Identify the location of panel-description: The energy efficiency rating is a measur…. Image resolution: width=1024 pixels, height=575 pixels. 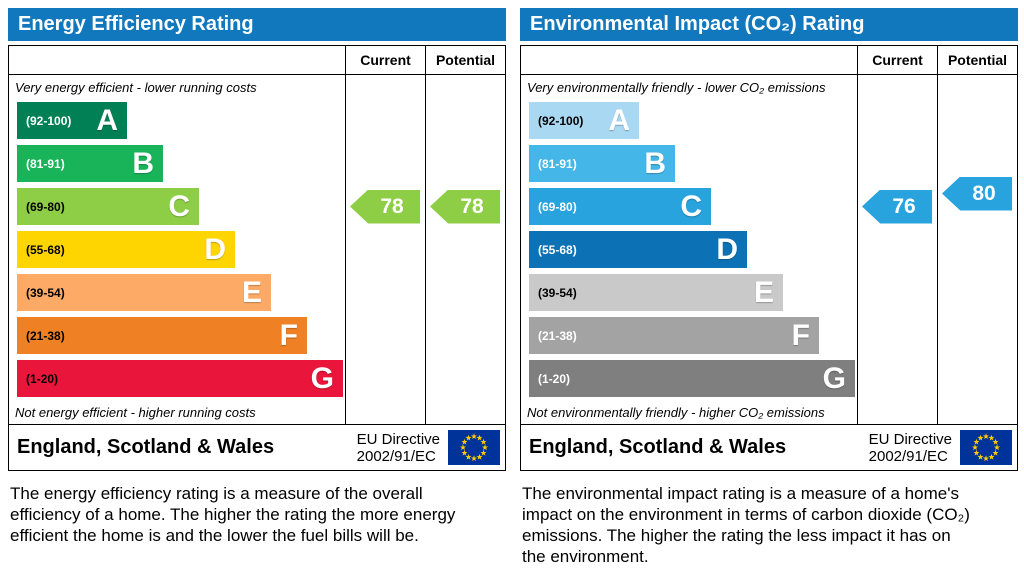
(233, 514).